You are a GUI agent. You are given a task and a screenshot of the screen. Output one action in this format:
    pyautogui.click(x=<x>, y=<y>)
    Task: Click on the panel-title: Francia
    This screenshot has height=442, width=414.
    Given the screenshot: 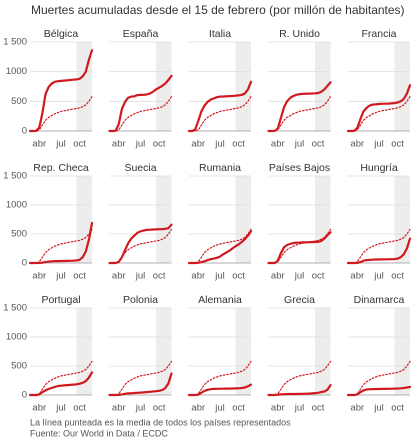 What is the action you would take?
    pyautogui.click(x=378, y=34)
    